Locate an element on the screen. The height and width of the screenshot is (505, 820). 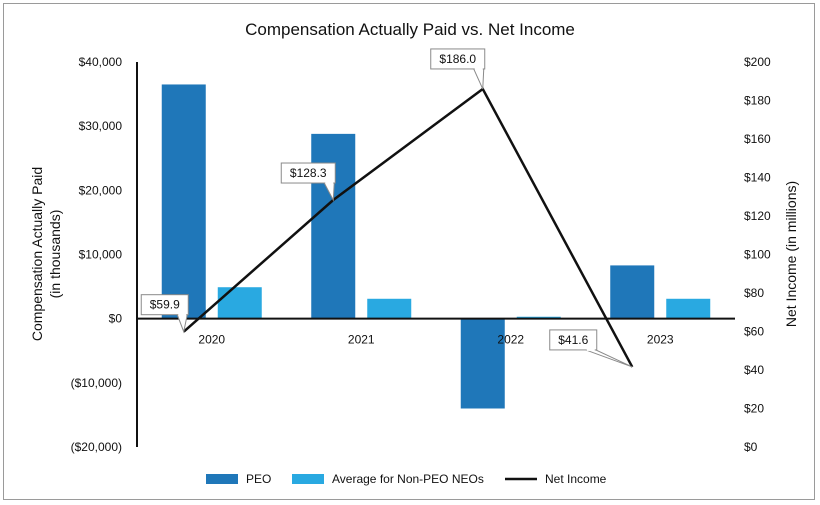
non-peo-bar-2023 is located at coordinates (688, 308).